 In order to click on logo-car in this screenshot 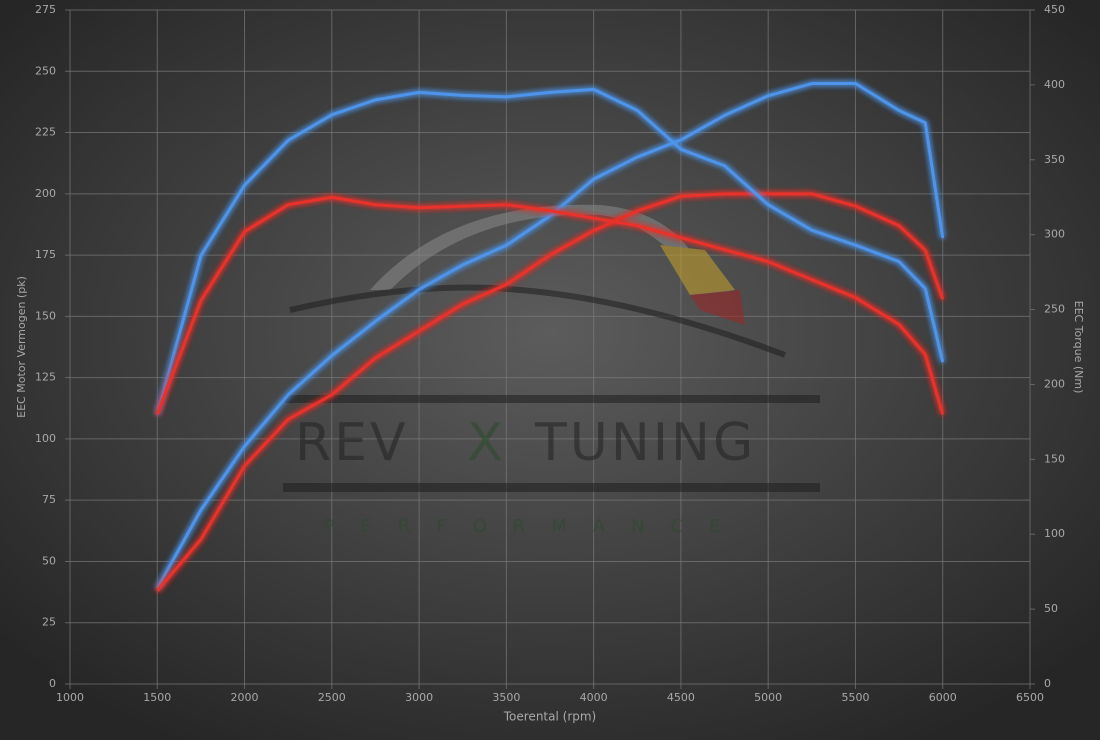, I will do `click(538, 321)`.